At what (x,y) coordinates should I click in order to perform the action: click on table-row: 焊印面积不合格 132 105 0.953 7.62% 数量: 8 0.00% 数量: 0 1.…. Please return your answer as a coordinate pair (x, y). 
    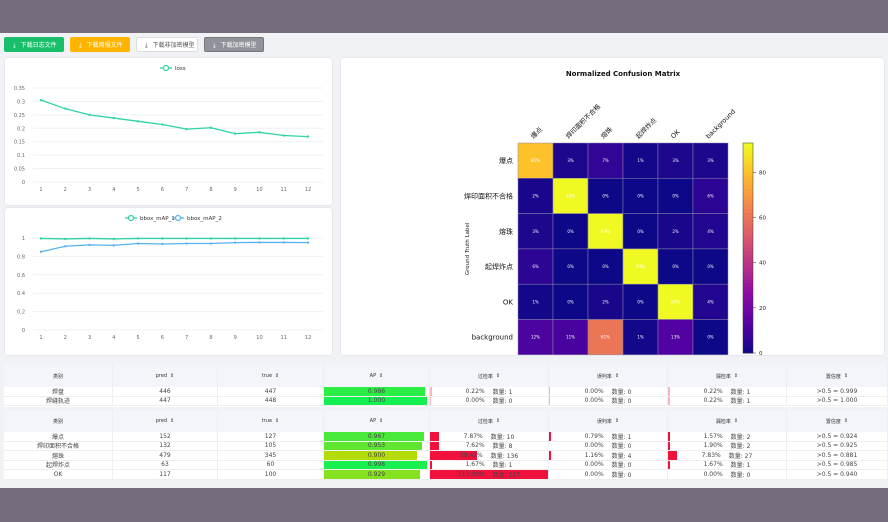
    Looking at the image, I should click on (446, 446).